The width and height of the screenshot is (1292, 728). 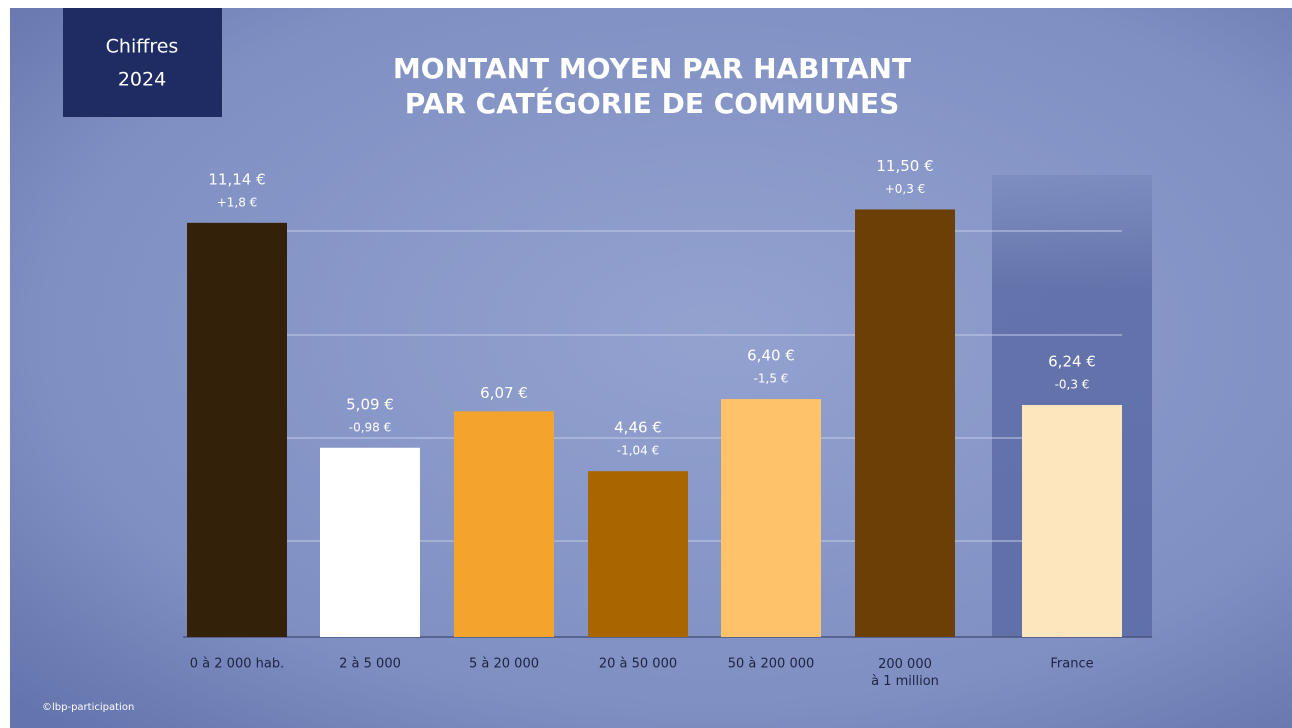 I want to click on badge-text: 2024, so click(x=142, y=80).